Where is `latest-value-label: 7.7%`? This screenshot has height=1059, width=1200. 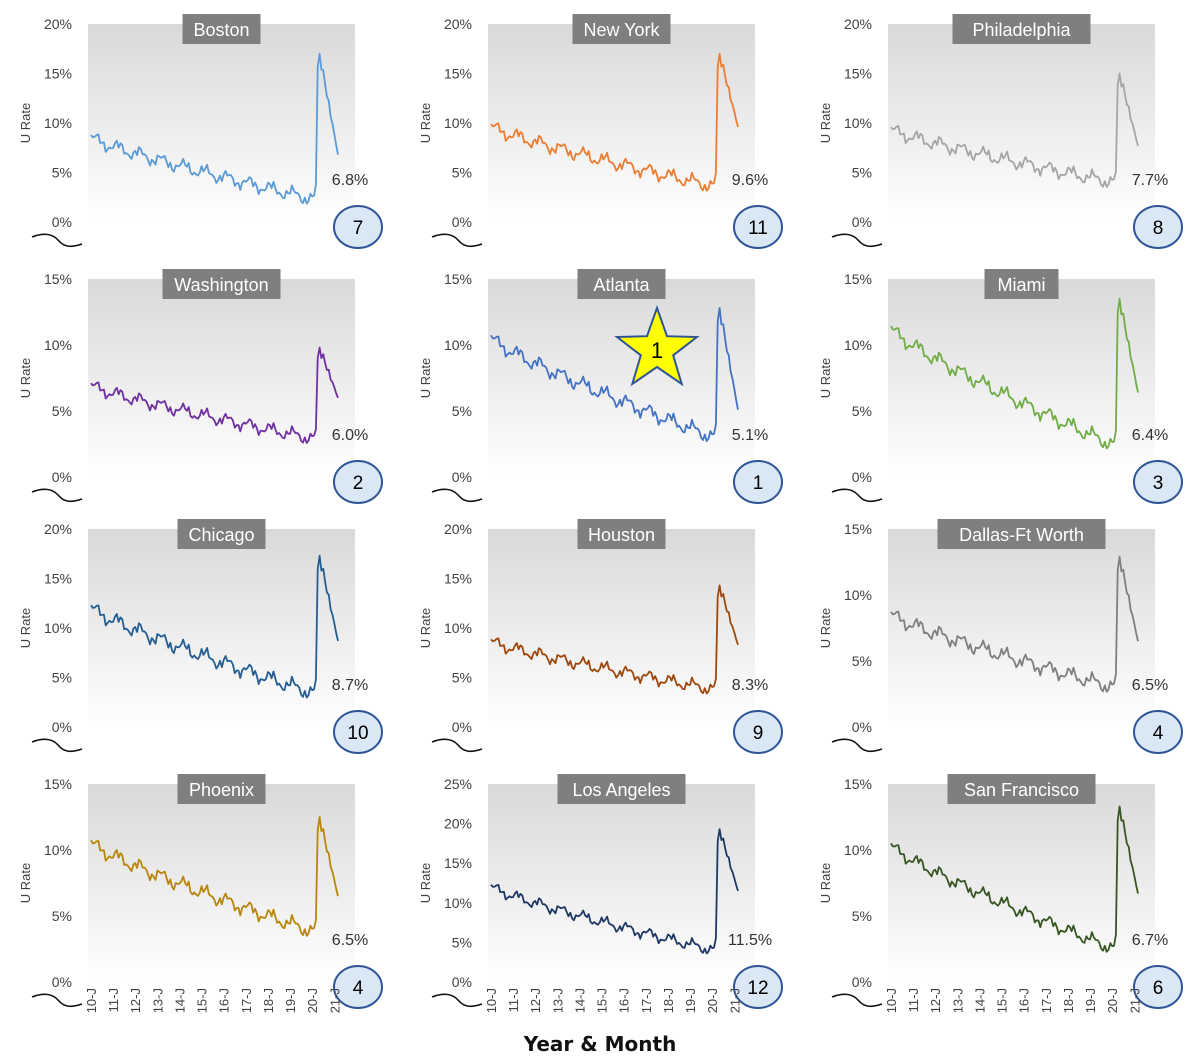
latest-value-label: 7.7% is located at coordinates (1150, 180).